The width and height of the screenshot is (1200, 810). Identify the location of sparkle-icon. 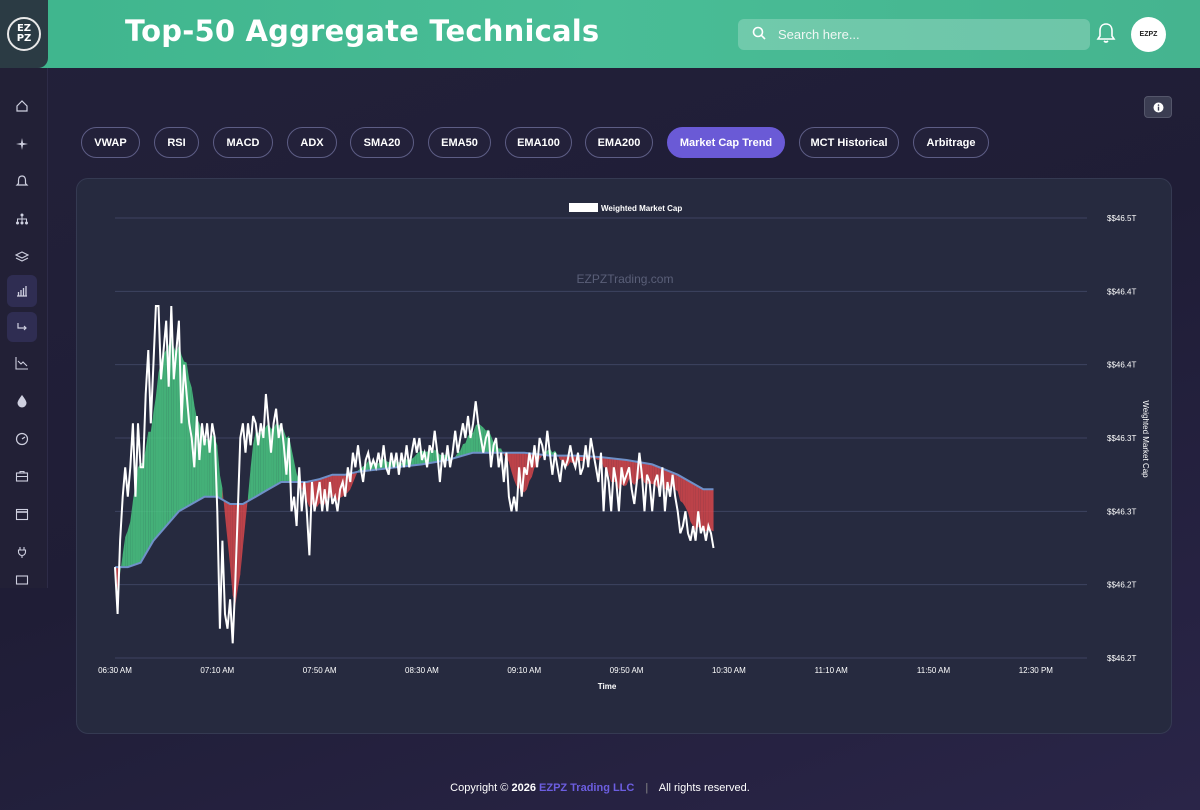
(22, 144).